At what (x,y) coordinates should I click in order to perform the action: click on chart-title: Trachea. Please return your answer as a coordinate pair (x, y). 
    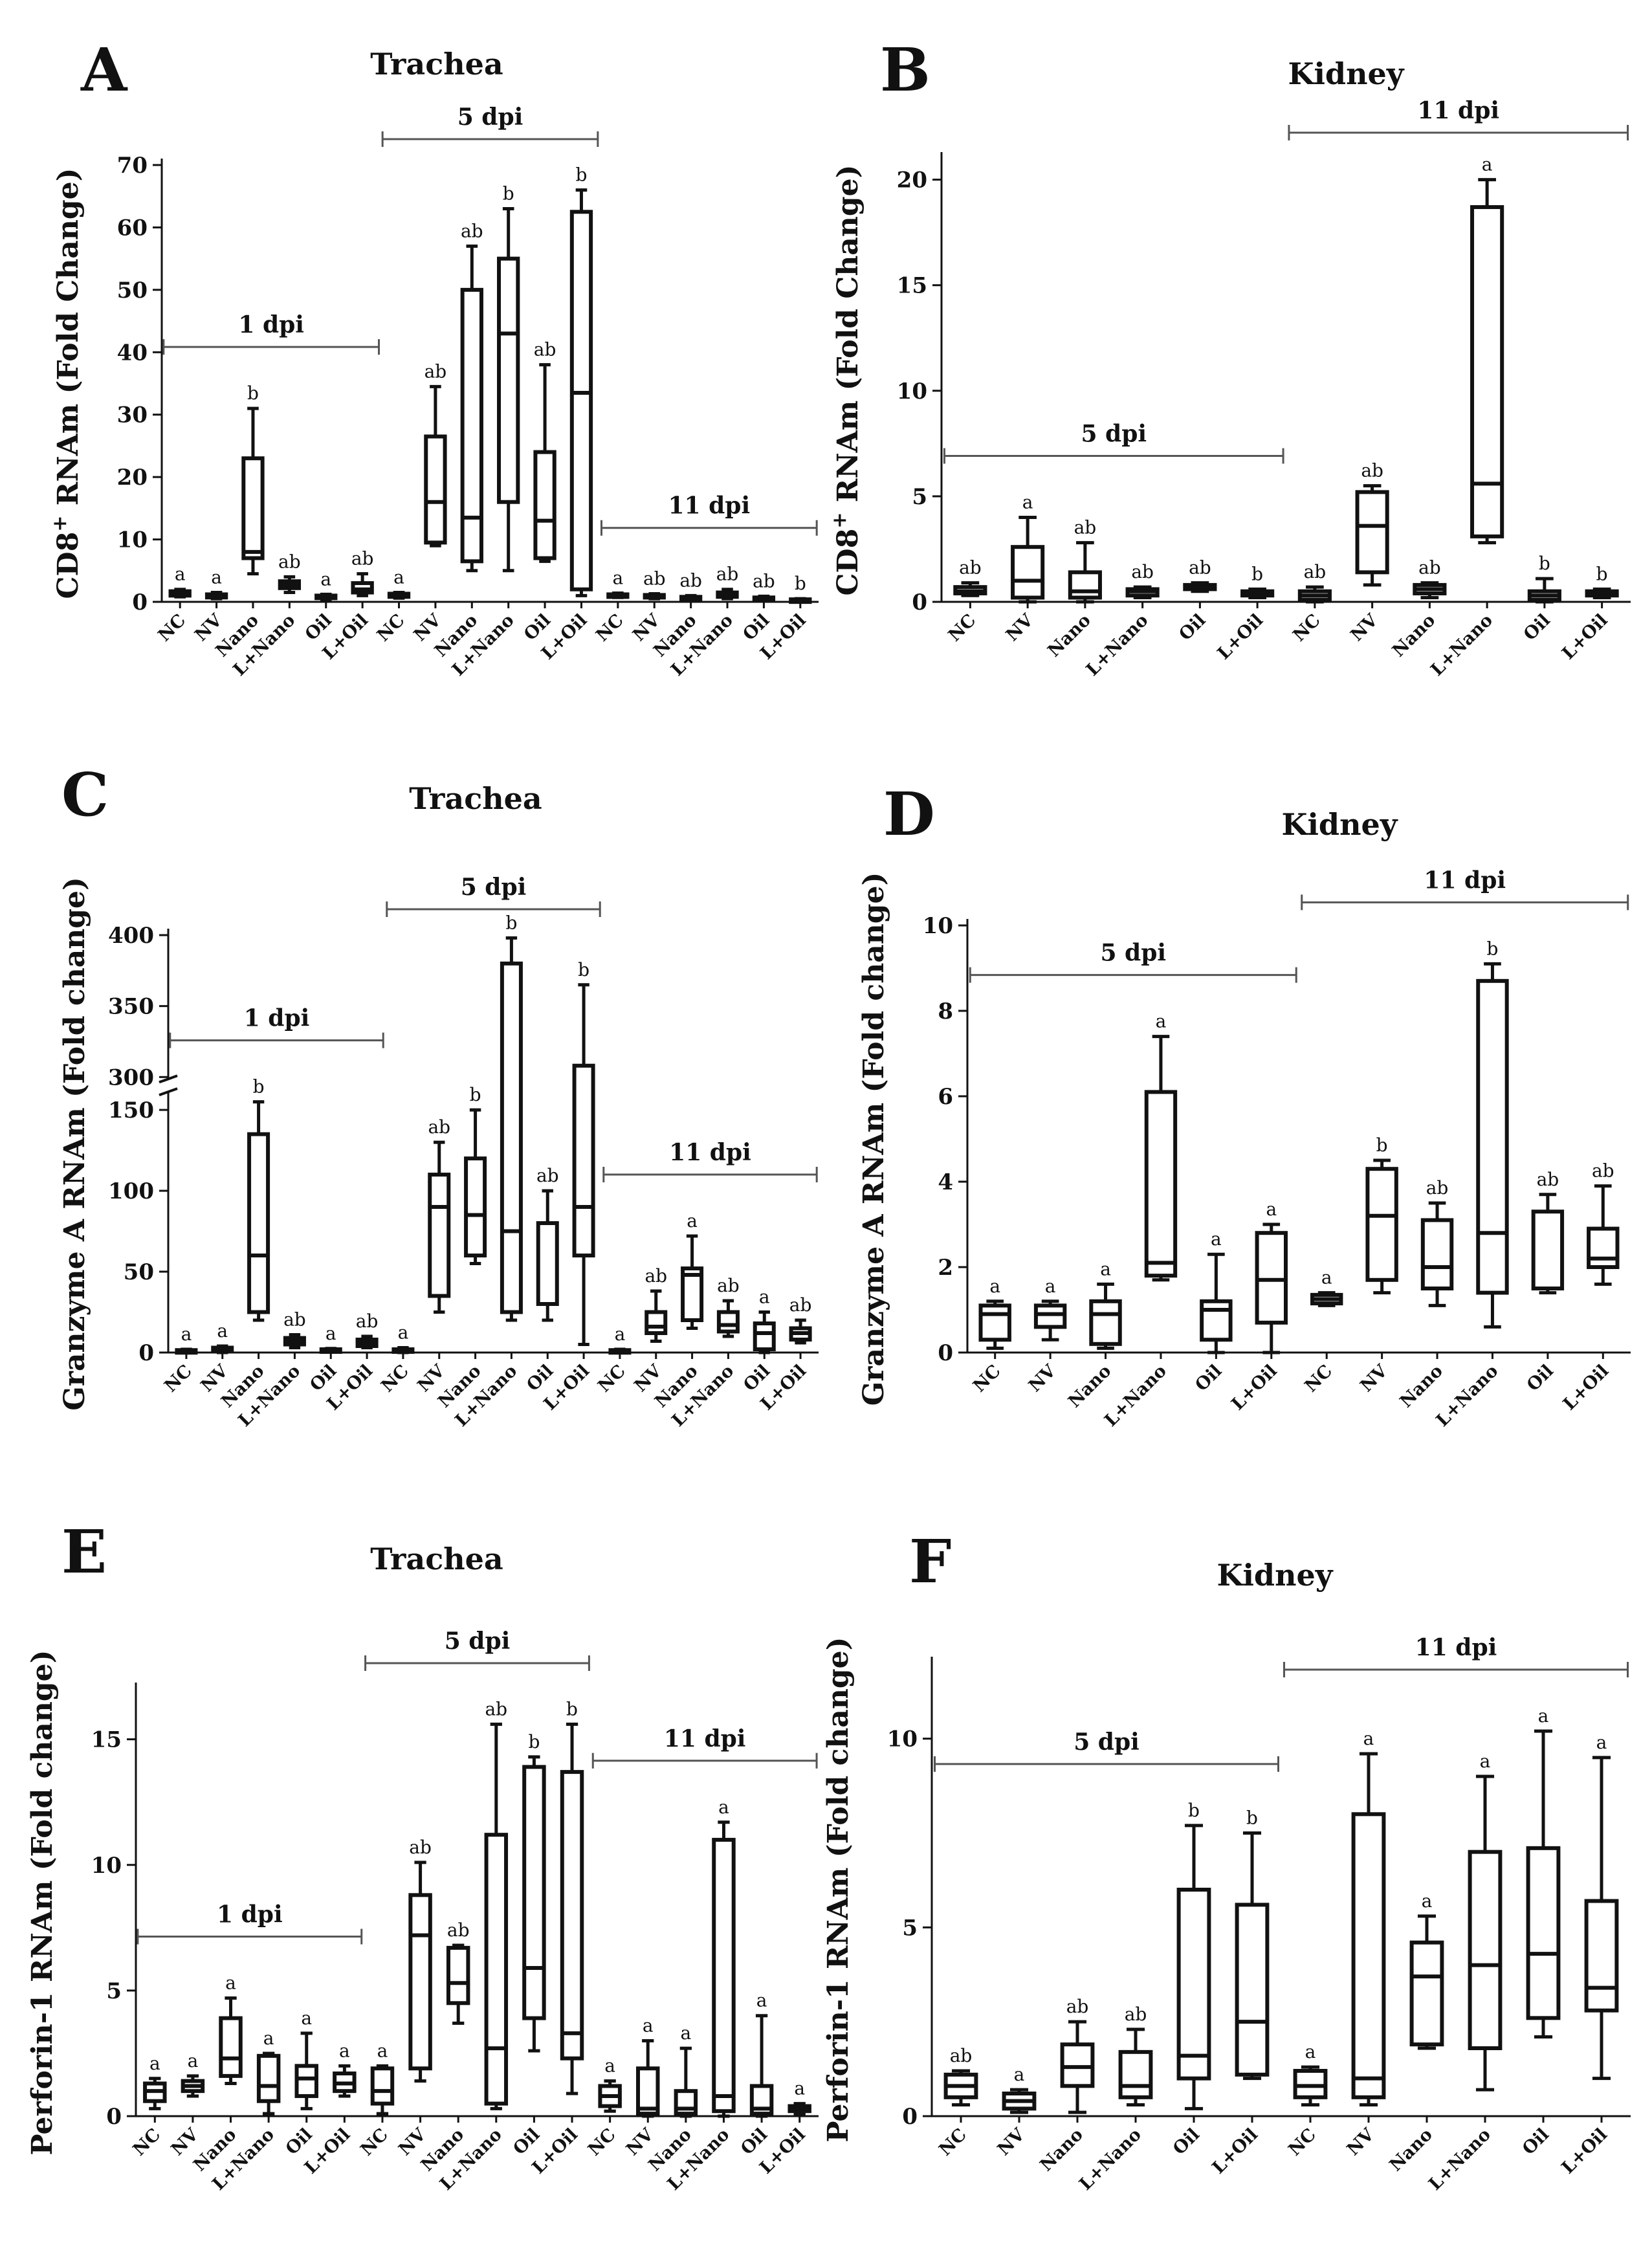
    Looking at the image, I should click on (436, 1558).